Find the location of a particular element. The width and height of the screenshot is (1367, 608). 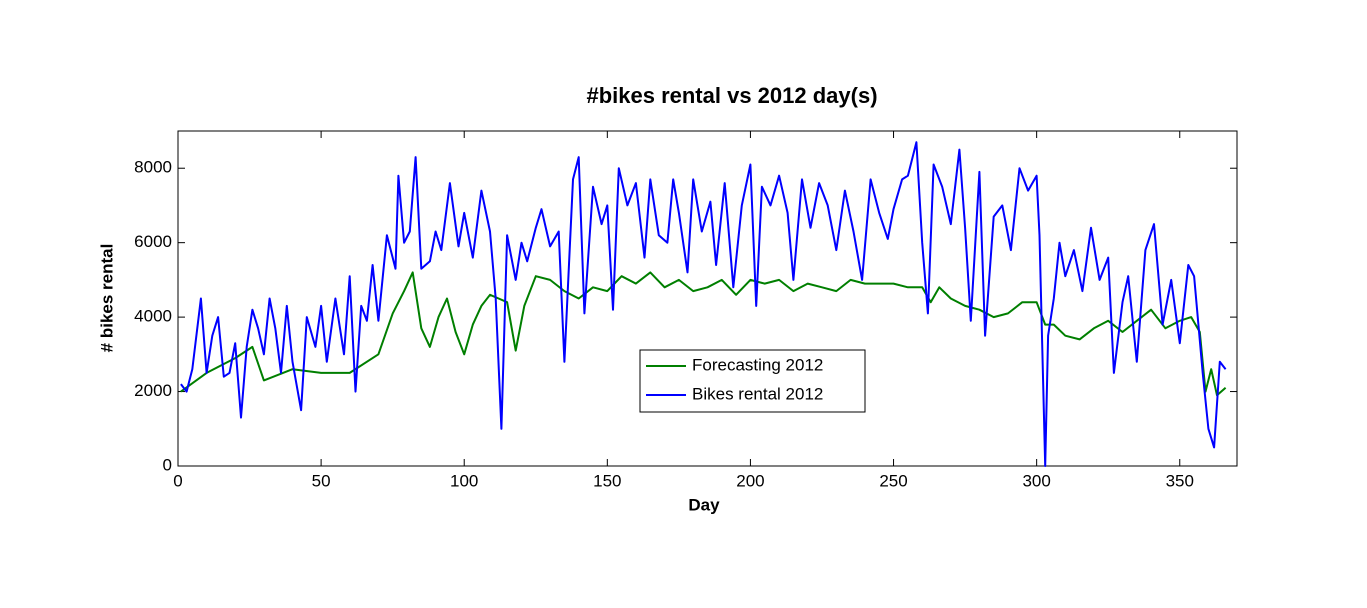

legend-label: Forecasting 2012 is located at coordinates (757, 364).